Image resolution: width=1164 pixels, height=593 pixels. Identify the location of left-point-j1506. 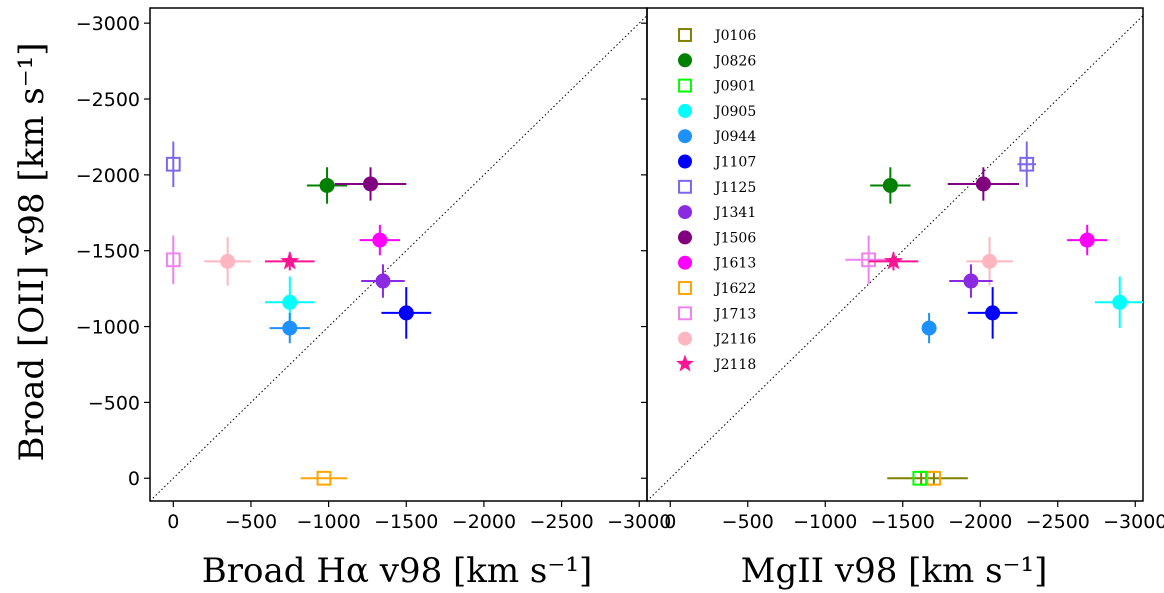
(370, 184).